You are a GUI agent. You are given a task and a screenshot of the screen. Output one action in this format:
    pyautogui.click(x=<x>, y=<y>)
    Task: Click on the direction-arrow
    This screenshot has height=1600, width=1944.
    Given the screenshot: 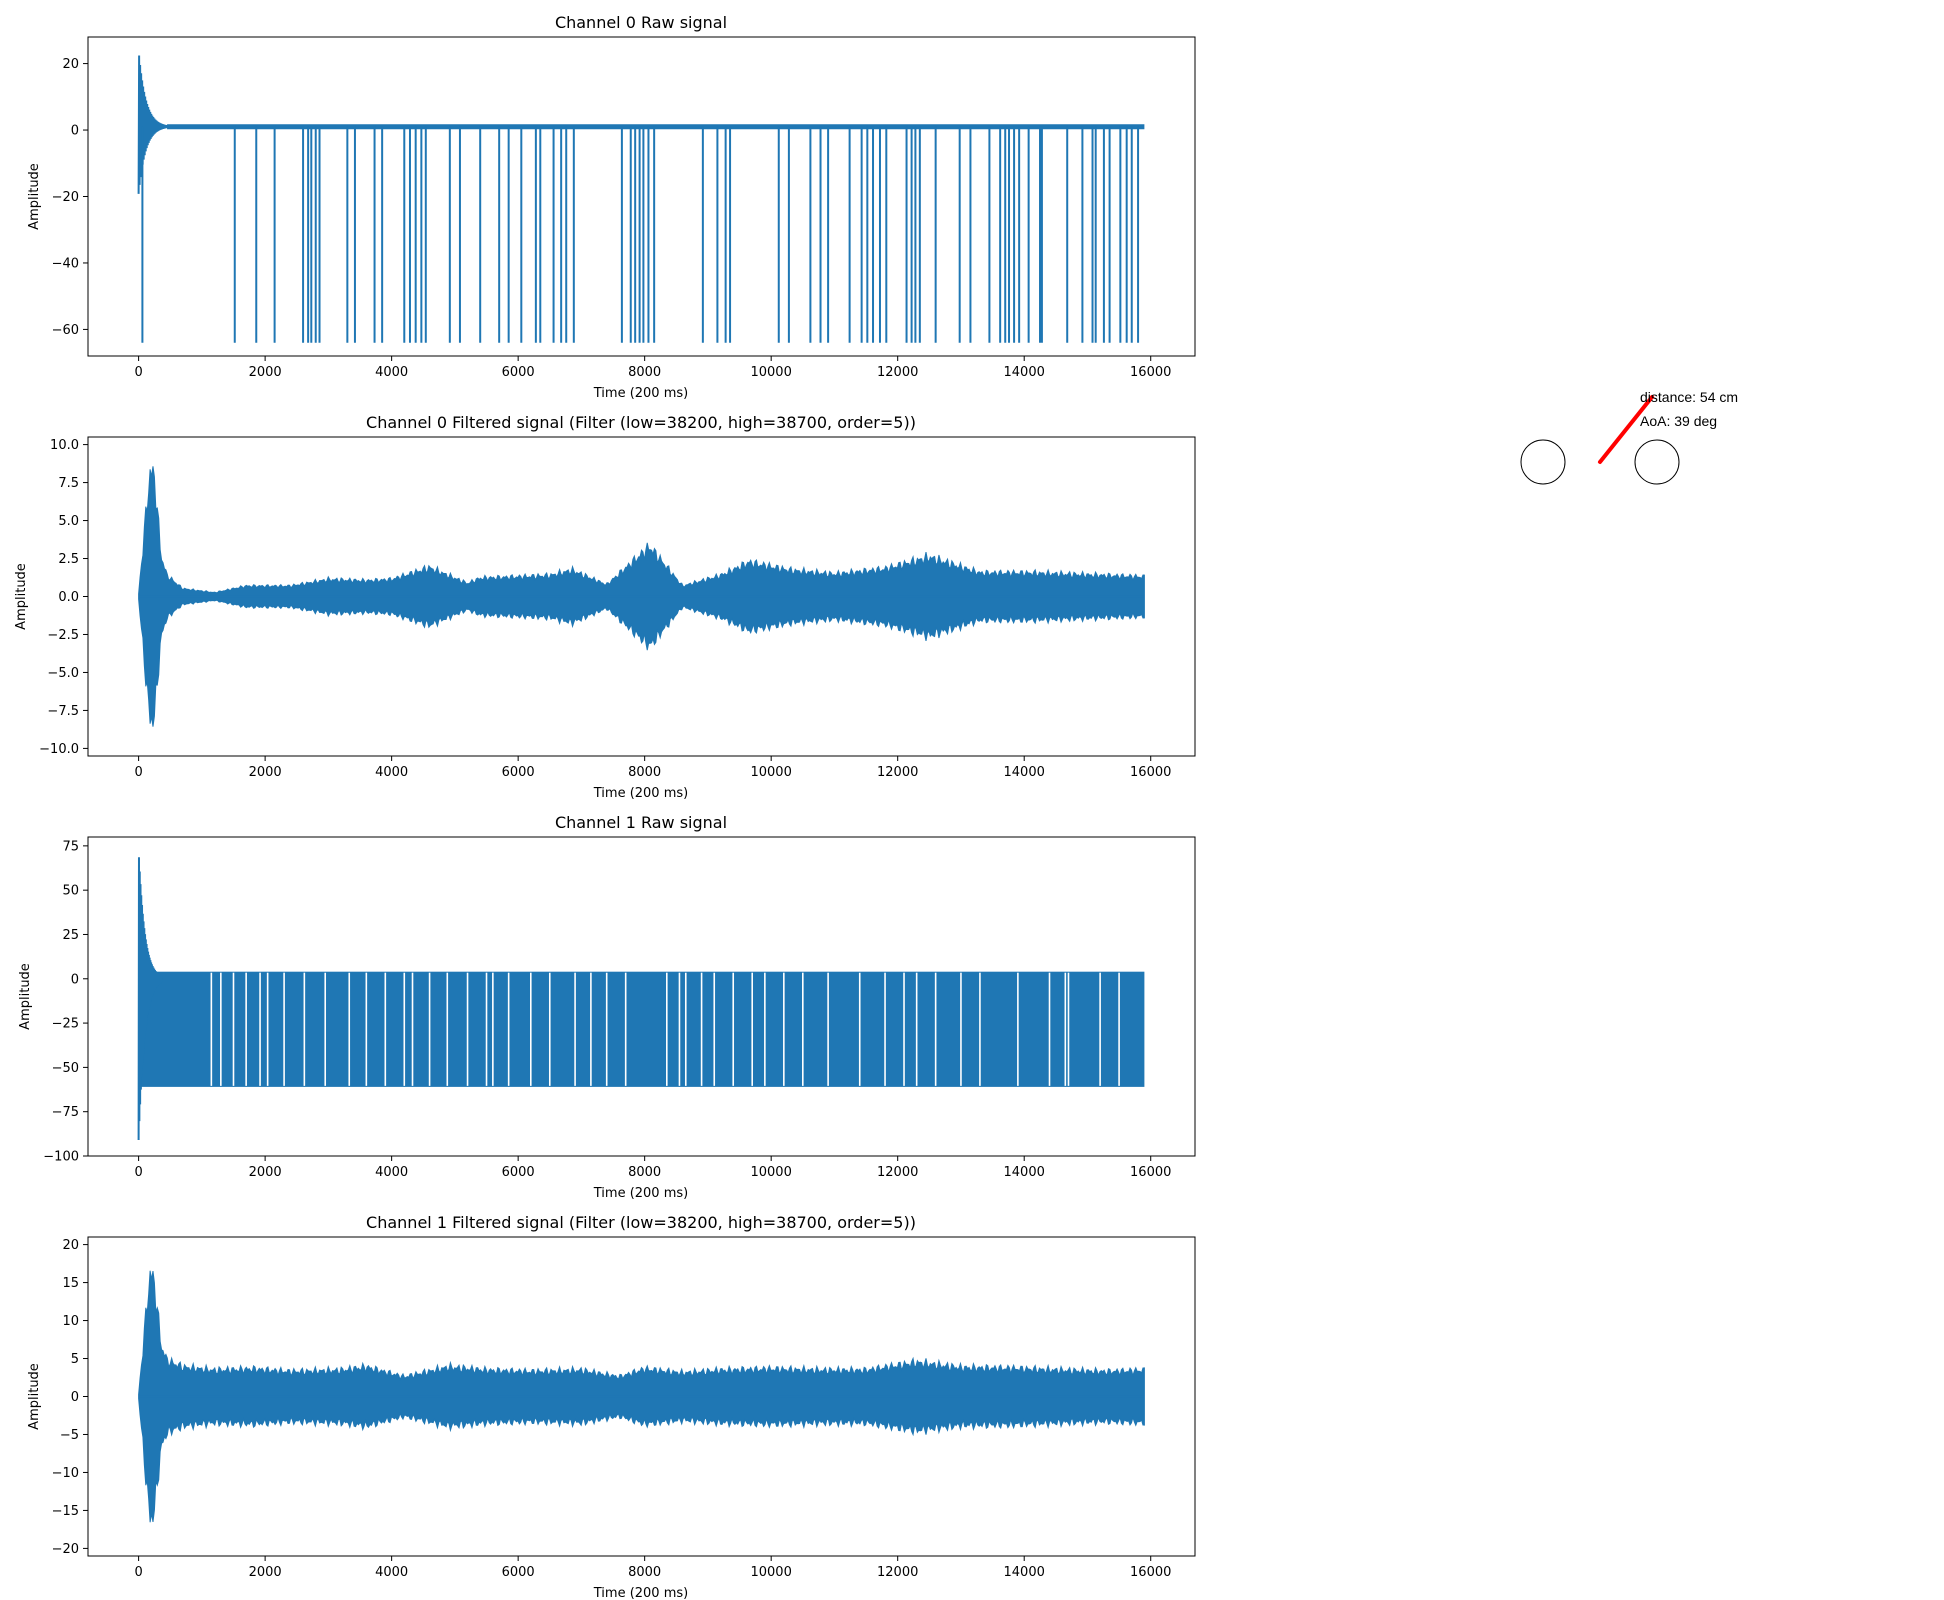 What is the action you would take?
    pyautogui.click(x=1626, y=429)
    